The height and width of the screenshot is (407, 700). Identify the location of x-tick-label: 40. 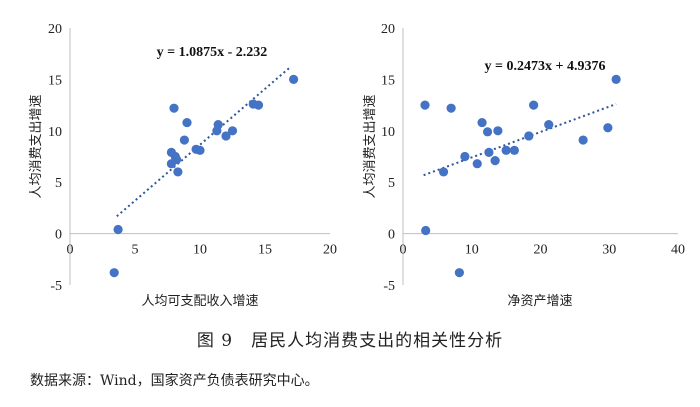
(678, 250).